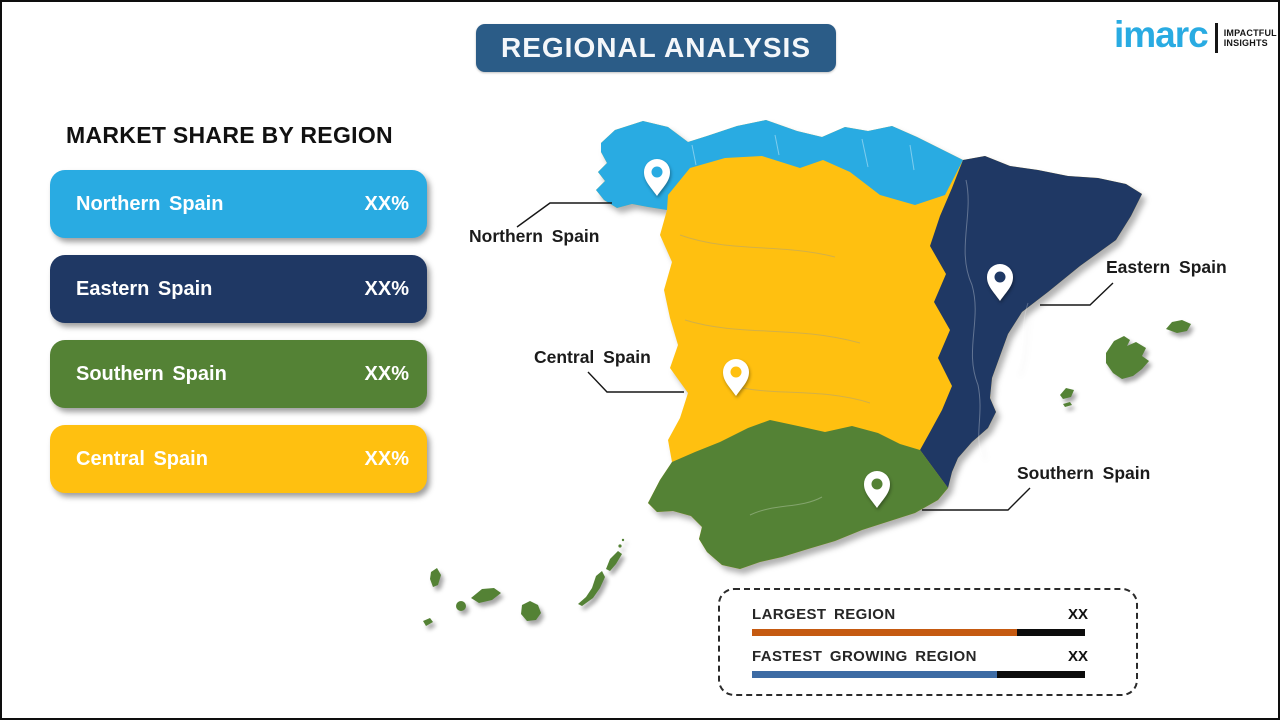 This screenshot has width=1280, height=720. What do you see at coordinates (524, 582) in the screenshot?
I see `canary-islands` at bounding box center [524, 582].